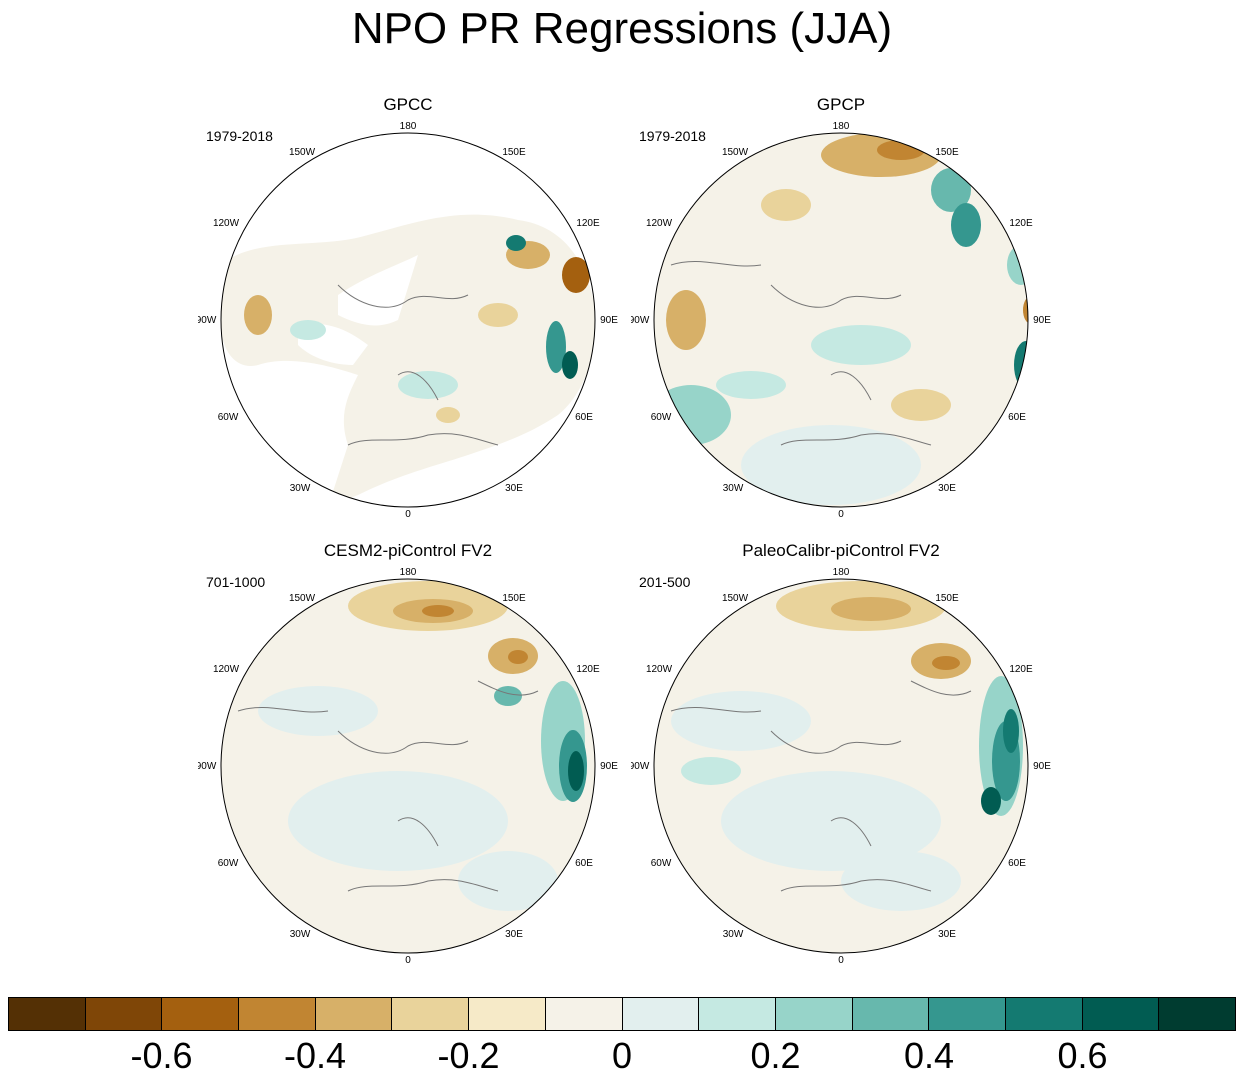 This screenshot has width=1244, height=1078. I want to click on colorbar-label: 0.4, so click(929, 1055).